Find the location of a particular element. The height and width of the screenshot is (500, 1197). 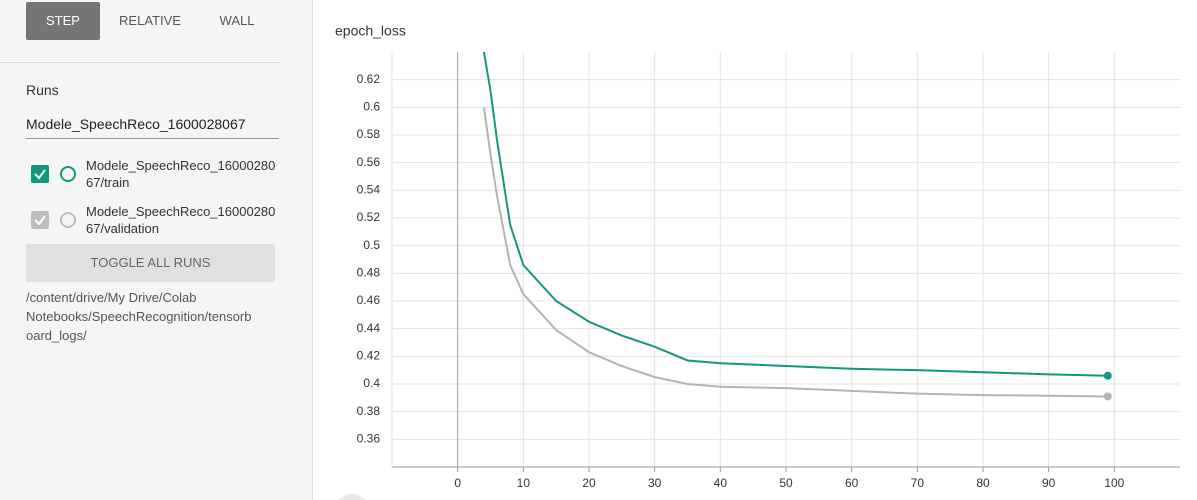

y-tick-label: 0.36 is located at coordinates (369, 439).